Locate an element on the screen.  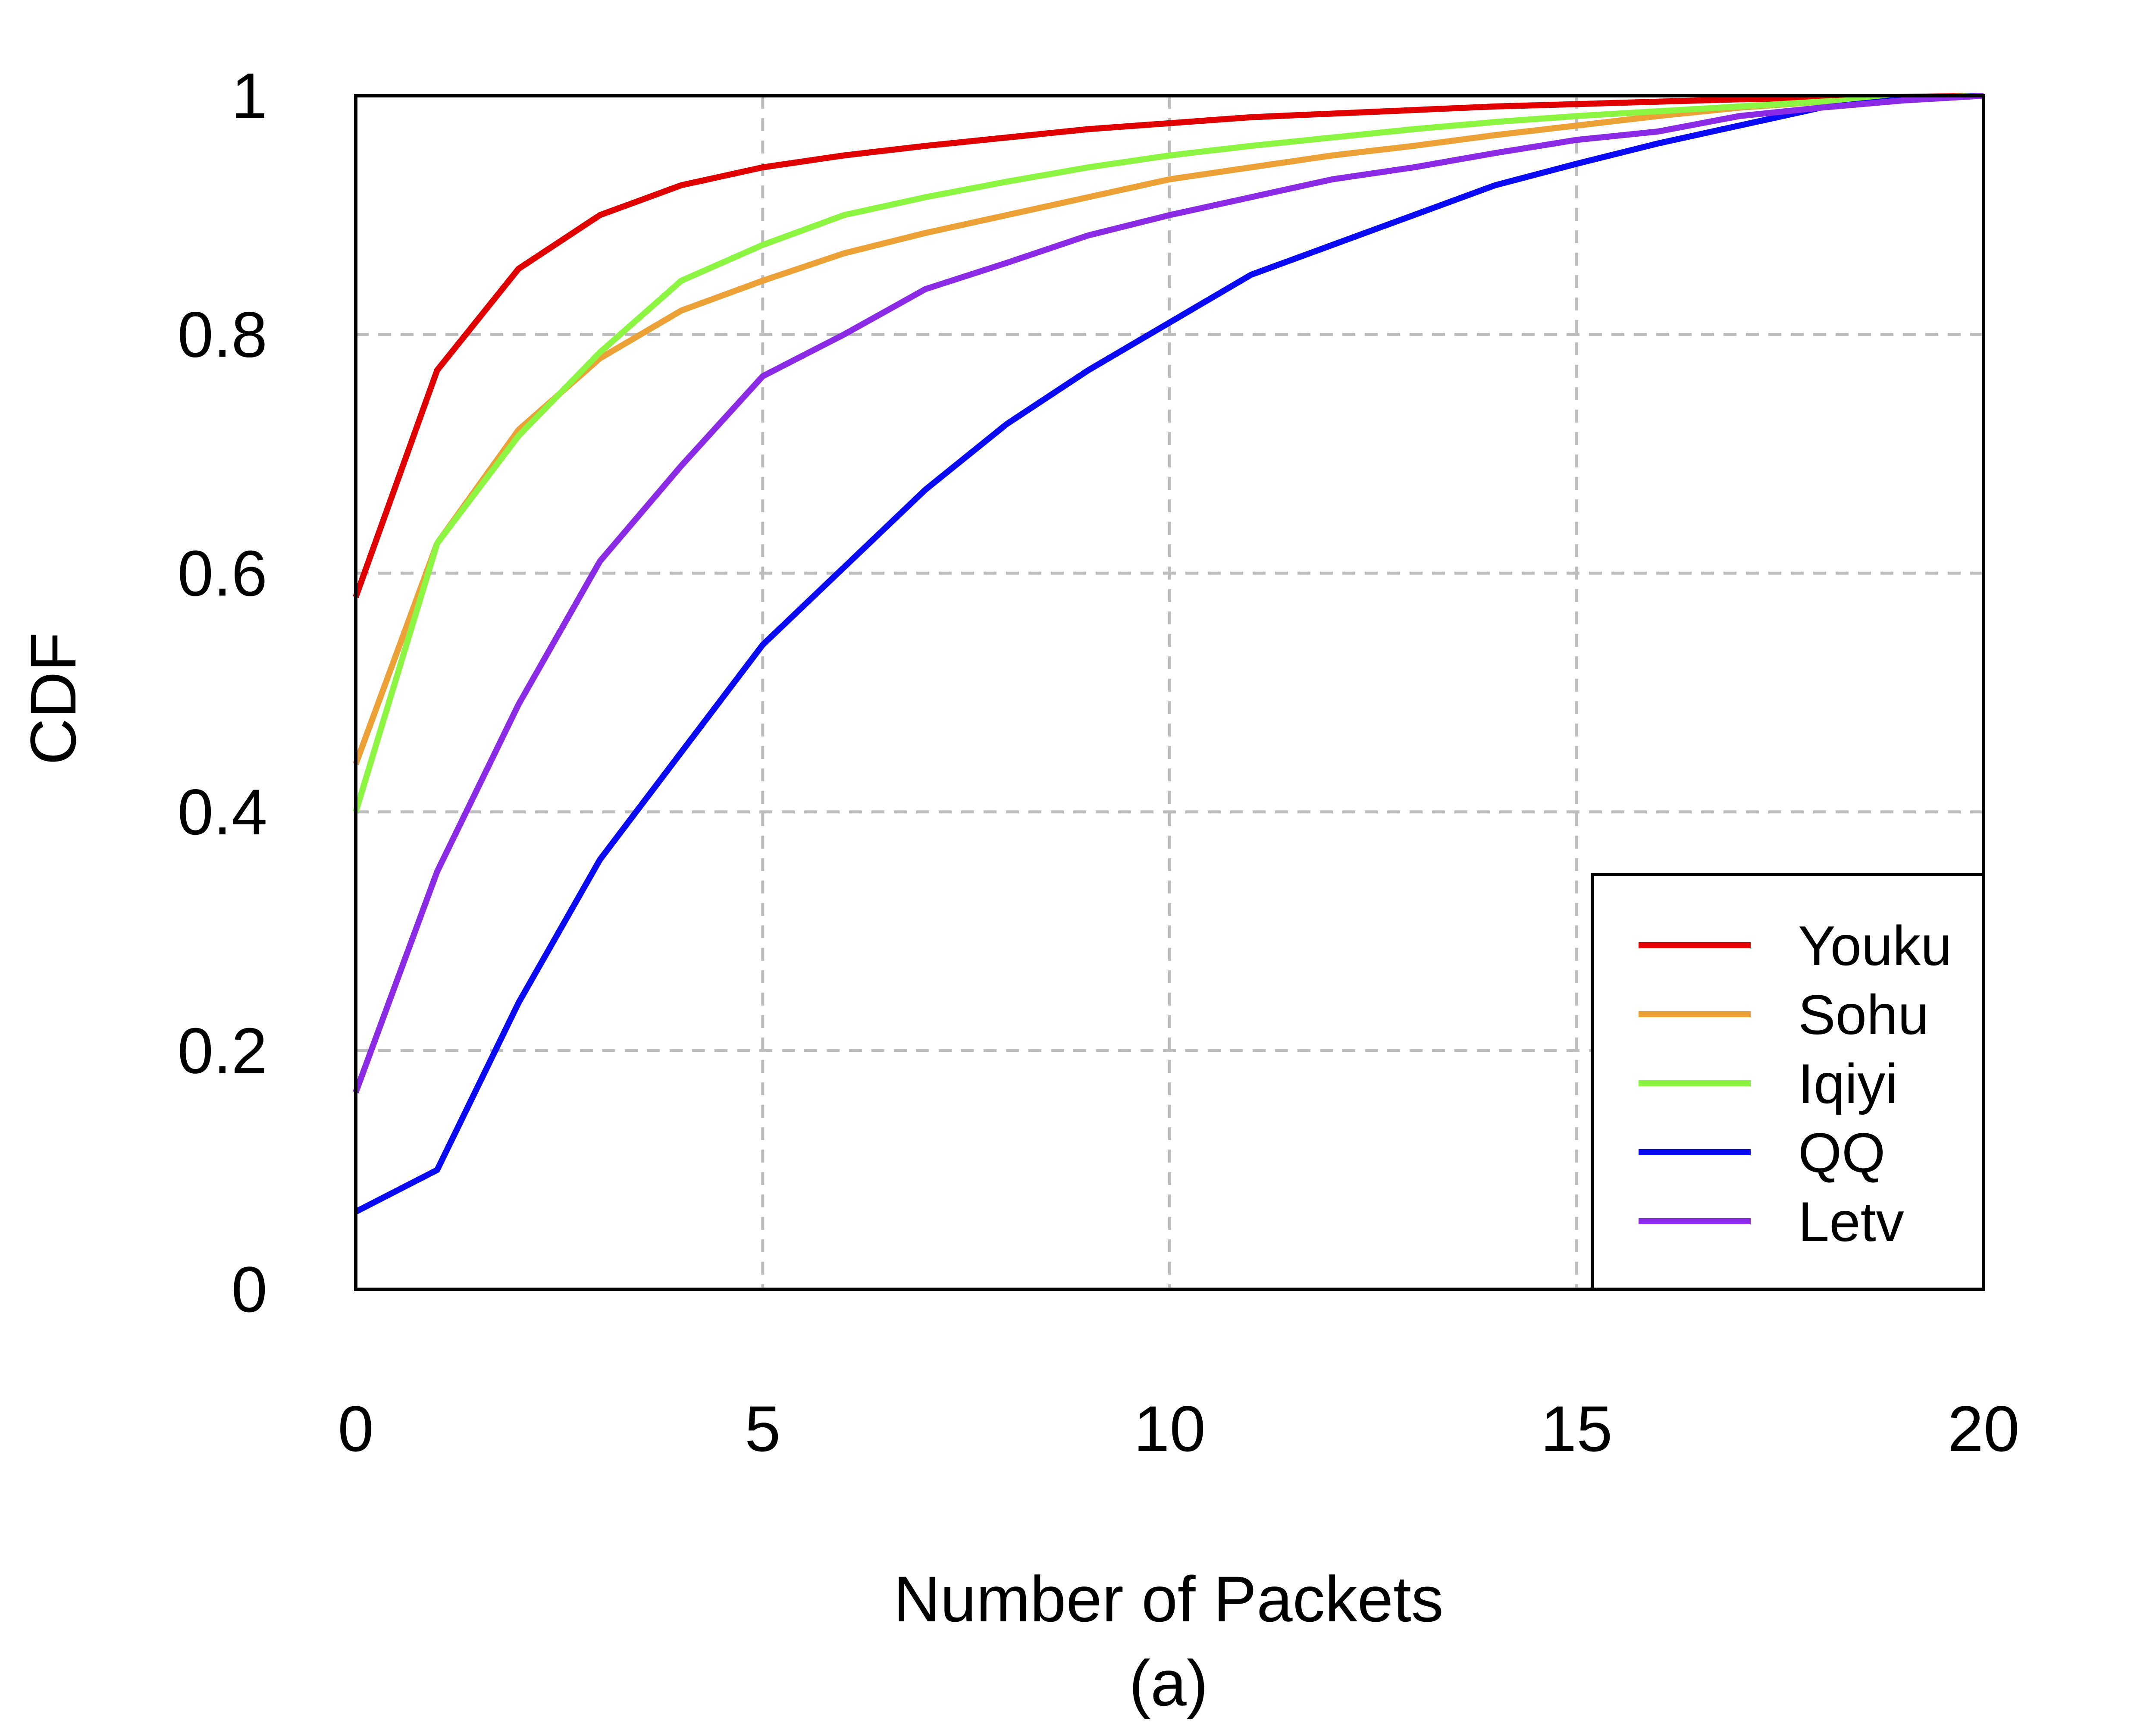
legend-label-iqiyi: Iqiyi is located at coordinates (1848, 1083).